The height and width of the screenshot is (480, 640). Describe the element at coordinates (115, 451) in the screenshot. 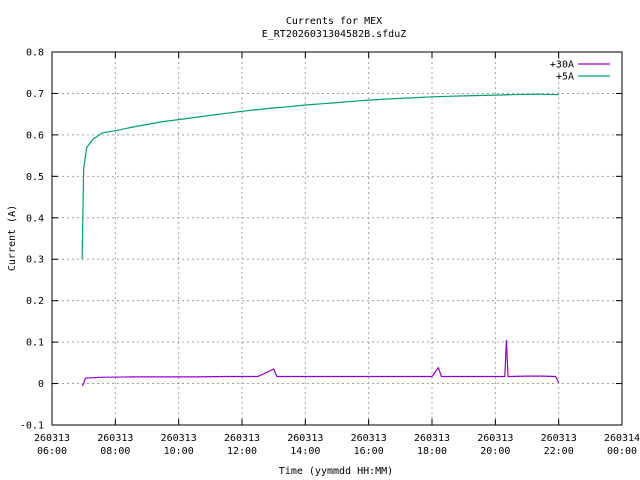

I see `x-tick-time-label: 08:00` at that location.